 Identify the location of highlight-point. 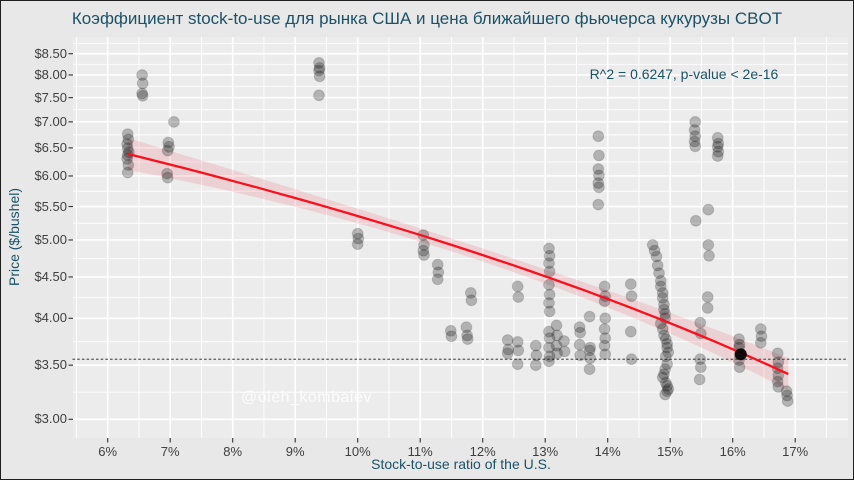
(740, 354).